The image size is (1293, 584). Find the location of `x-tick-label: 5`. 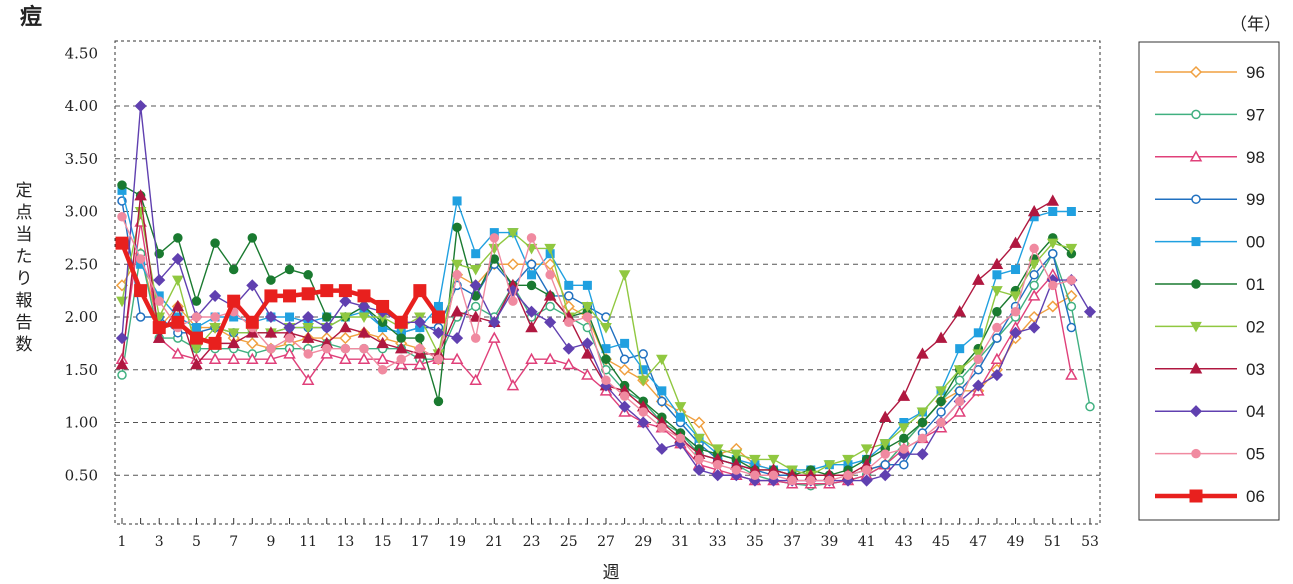

x-tick-label: 5 is located at coordinates (196, 542).